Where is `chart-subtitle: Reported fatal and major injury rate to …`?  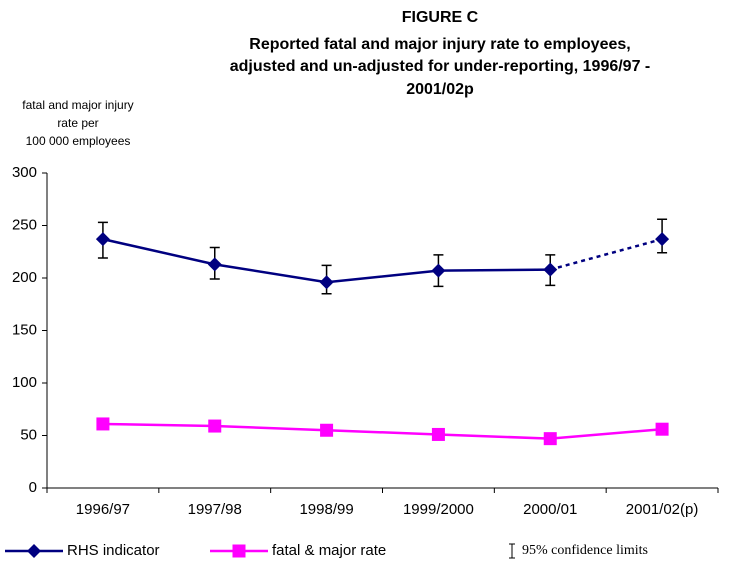 chart-subtitle: Reported fatal and major injury rate to … is located at coordinates (439, 44).